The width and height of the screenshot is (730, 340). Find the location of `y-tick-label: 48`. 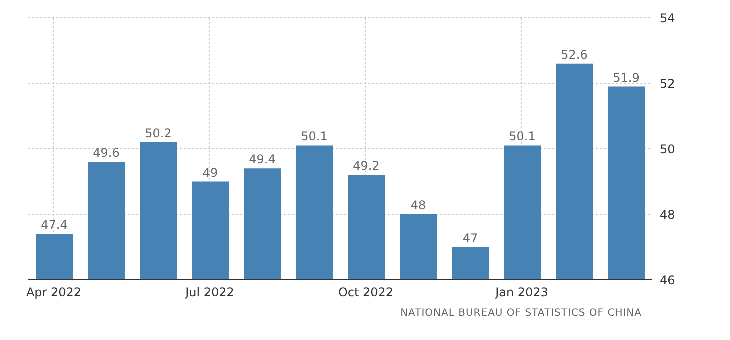

y-tick-label: 48 is located at coordinates (668, 215).